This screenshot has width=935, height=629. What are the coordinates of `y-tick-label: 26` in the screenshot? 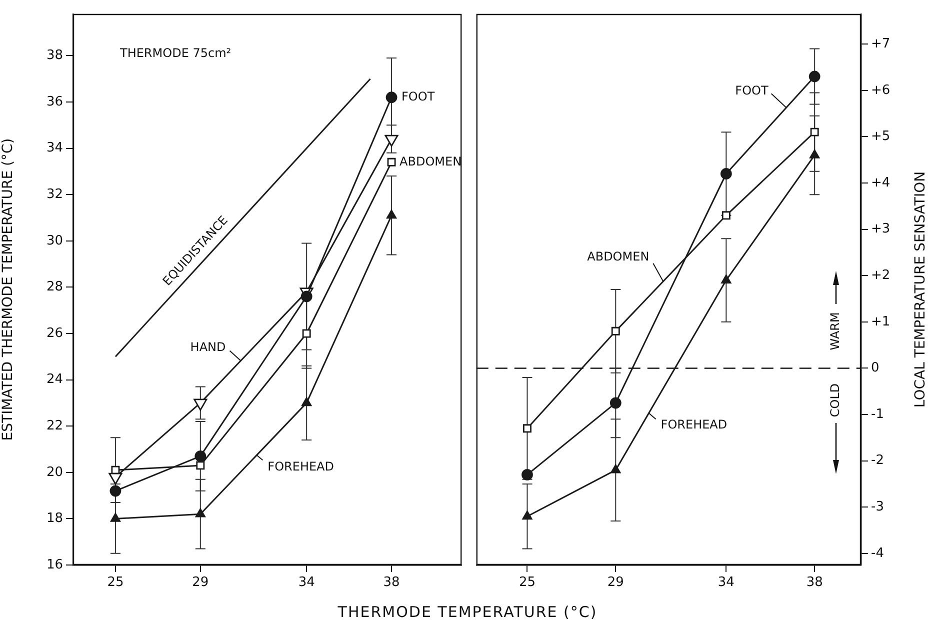 It's located at (54, 333).